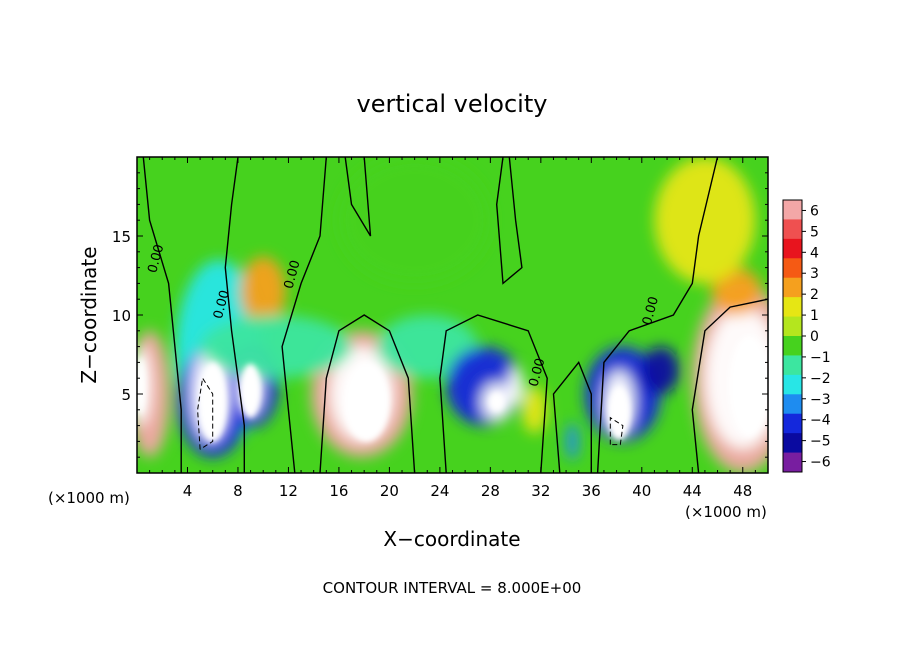 This screenshot has width=904, height=658. Describe the element at coordinates (452, 104) in the screenshot. I see `chart-title: vertical velocity` at that location.